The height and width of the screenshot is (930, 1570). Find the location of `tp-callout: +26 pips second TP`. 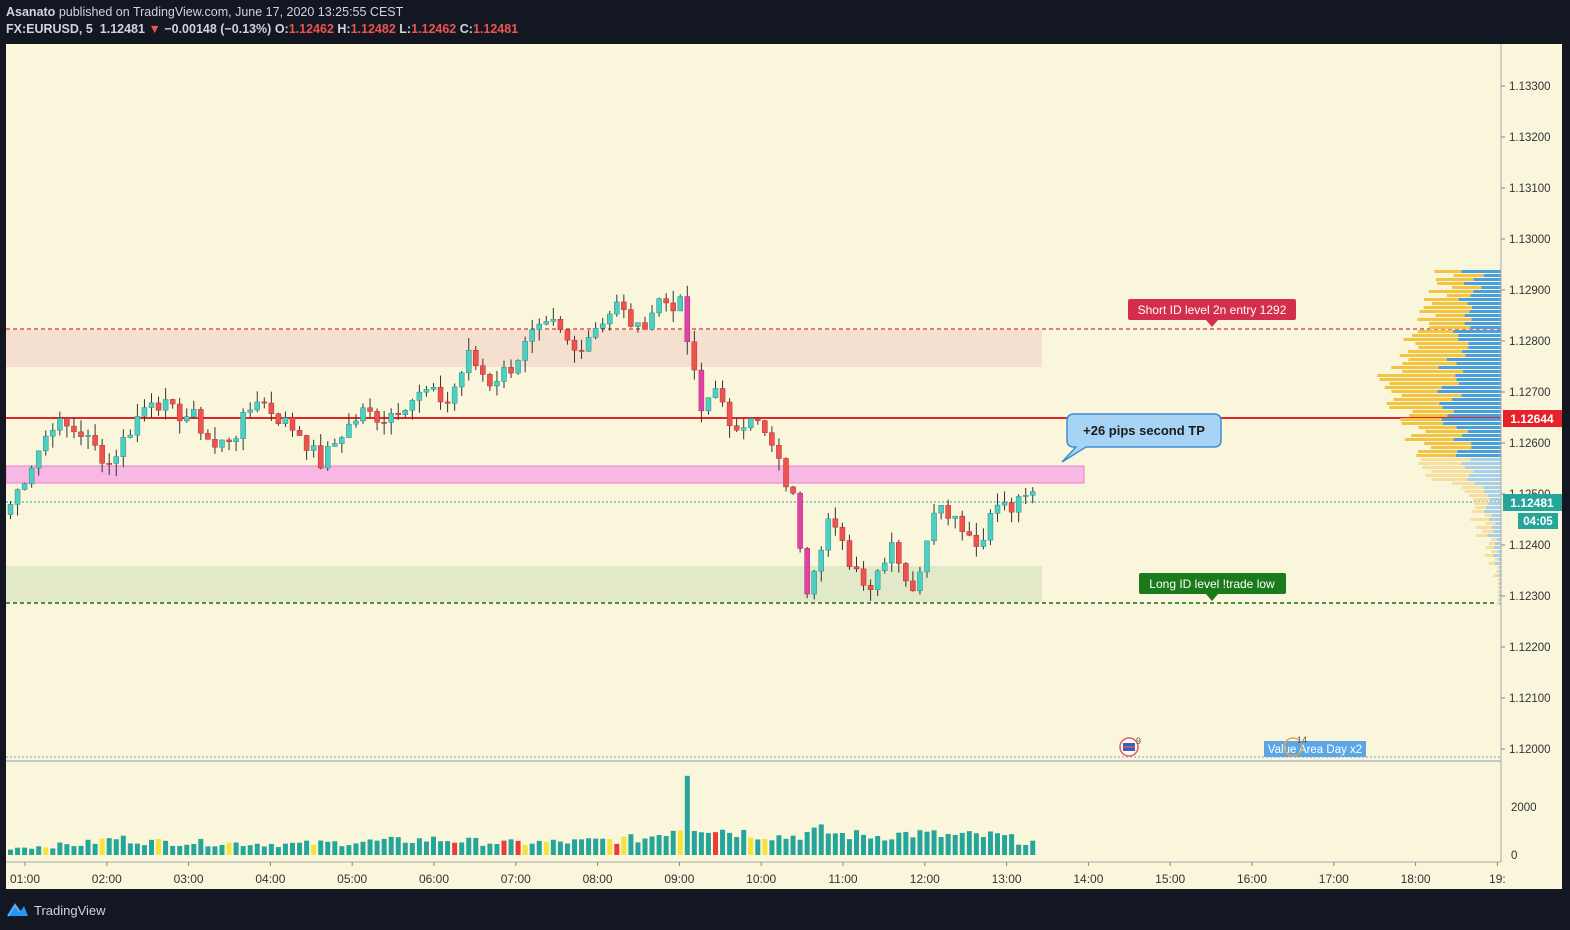

tp-callout: +26 pips second TP is located at coordinates (1141, 438).